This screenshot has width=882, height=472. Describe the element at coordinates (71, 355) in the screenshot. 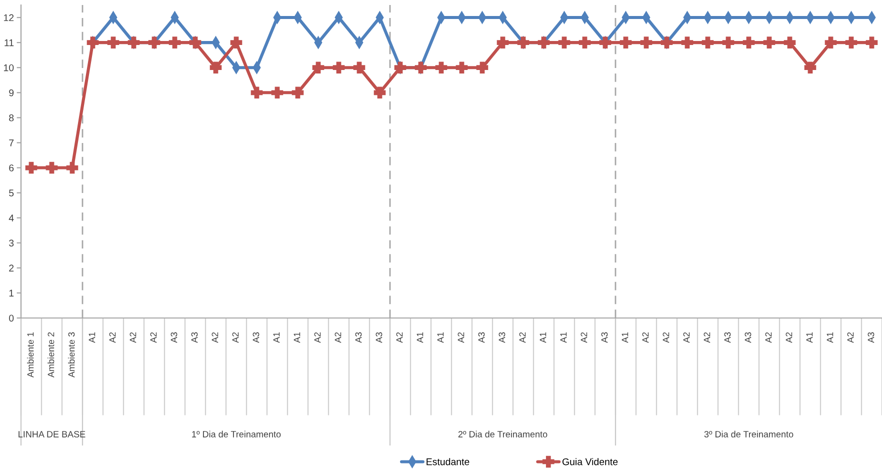

I see `x-tick-label: Ambiente 3` at that location.